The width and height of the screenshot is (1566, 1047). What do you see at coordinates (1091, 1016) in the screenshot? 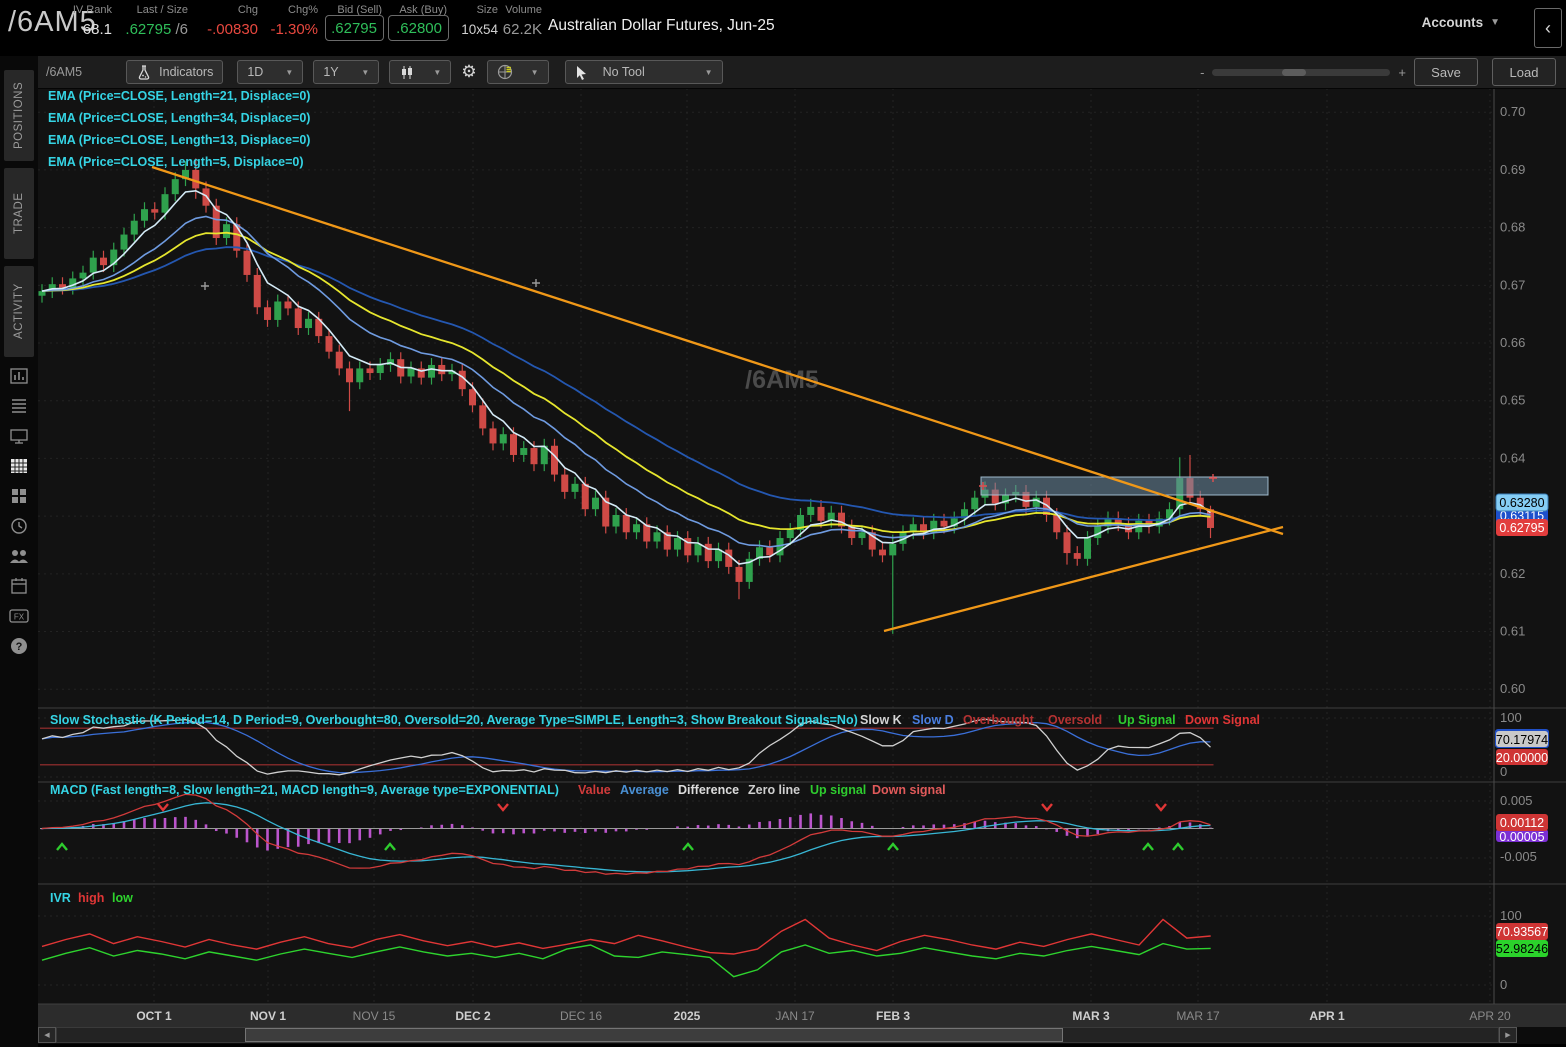
I see `x-tick: MAR 3` at bounding box center [1091, 1016].